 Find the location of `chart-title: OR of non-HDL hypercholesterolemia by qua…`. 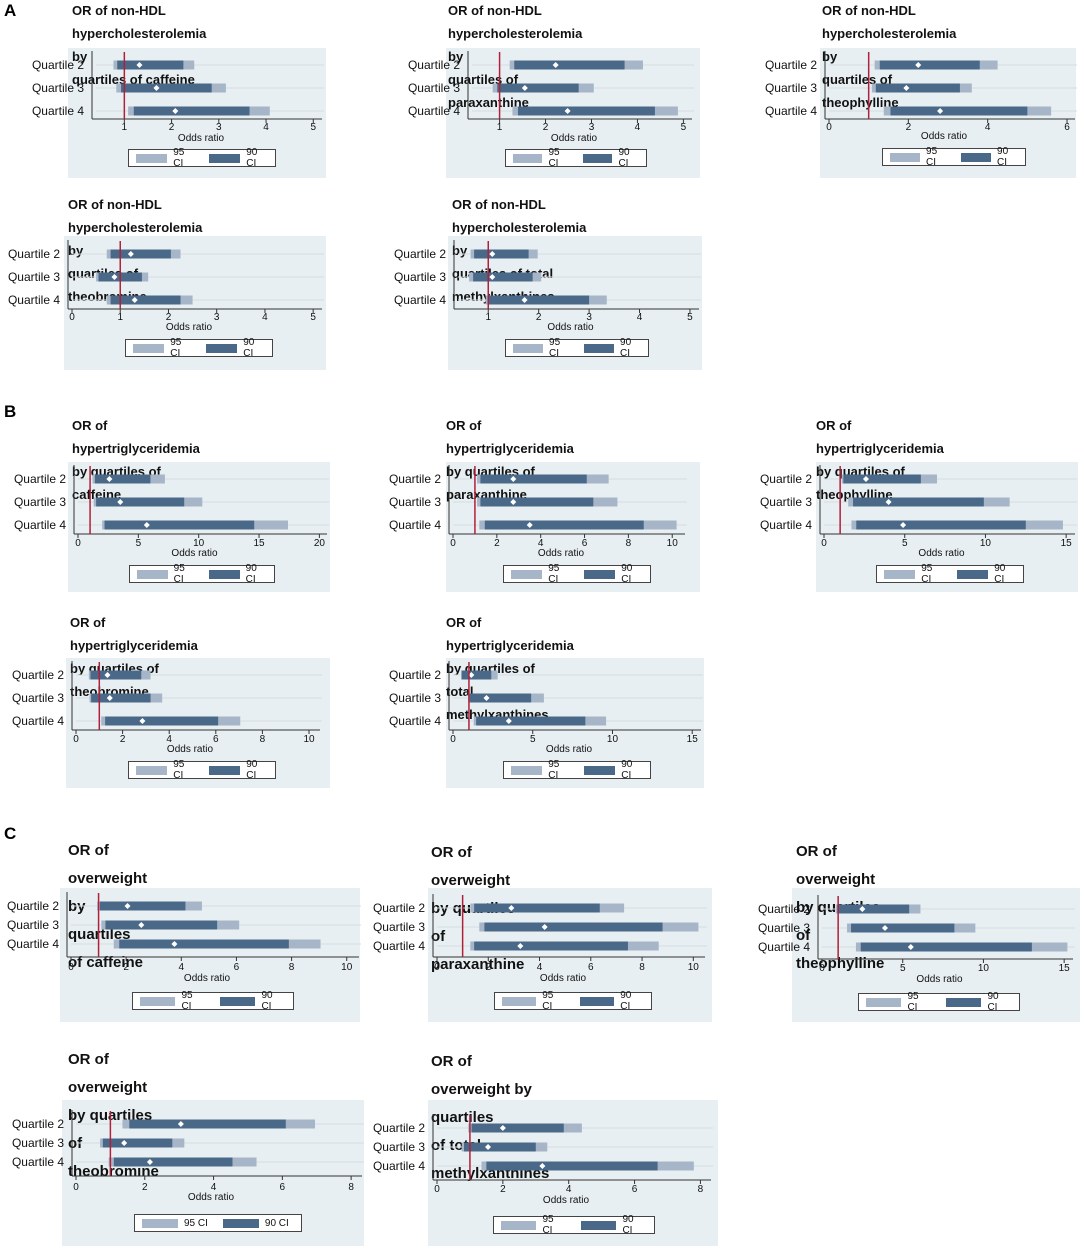

chart-title: OR of non-HDL hypercholesterolemia by qua… is located at coordinates (889, 57).